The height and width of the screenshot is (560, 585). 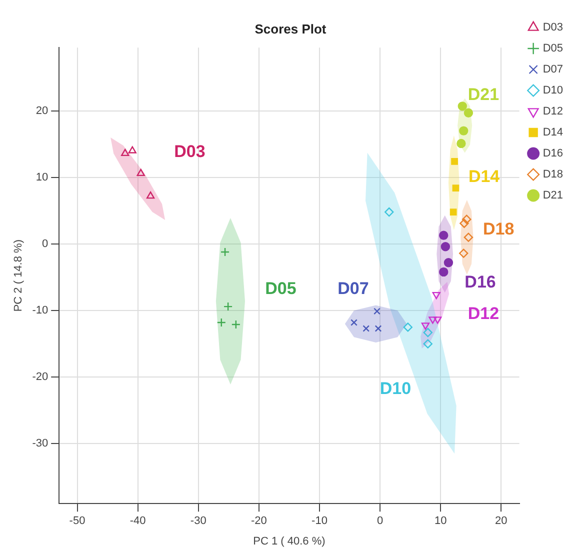 What do you see at coordinates (484, 94) in the screenshot?
I see `annotation: D21` at bounding box center [484, 94].